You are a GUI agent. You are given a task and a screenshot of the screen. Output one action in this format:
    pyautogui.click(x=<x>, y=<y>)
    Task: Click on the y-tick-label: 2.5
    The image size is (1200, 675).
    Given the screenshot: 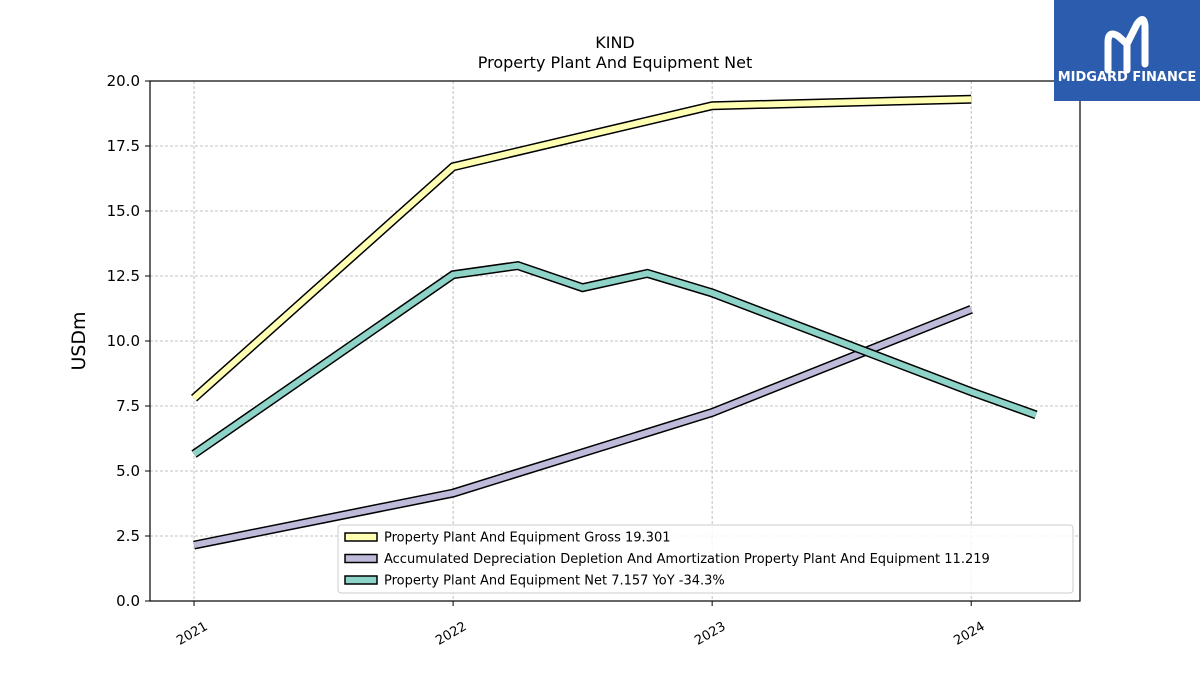 What is the action you would take?
    pyautogui.click(x=128, y=536)
    